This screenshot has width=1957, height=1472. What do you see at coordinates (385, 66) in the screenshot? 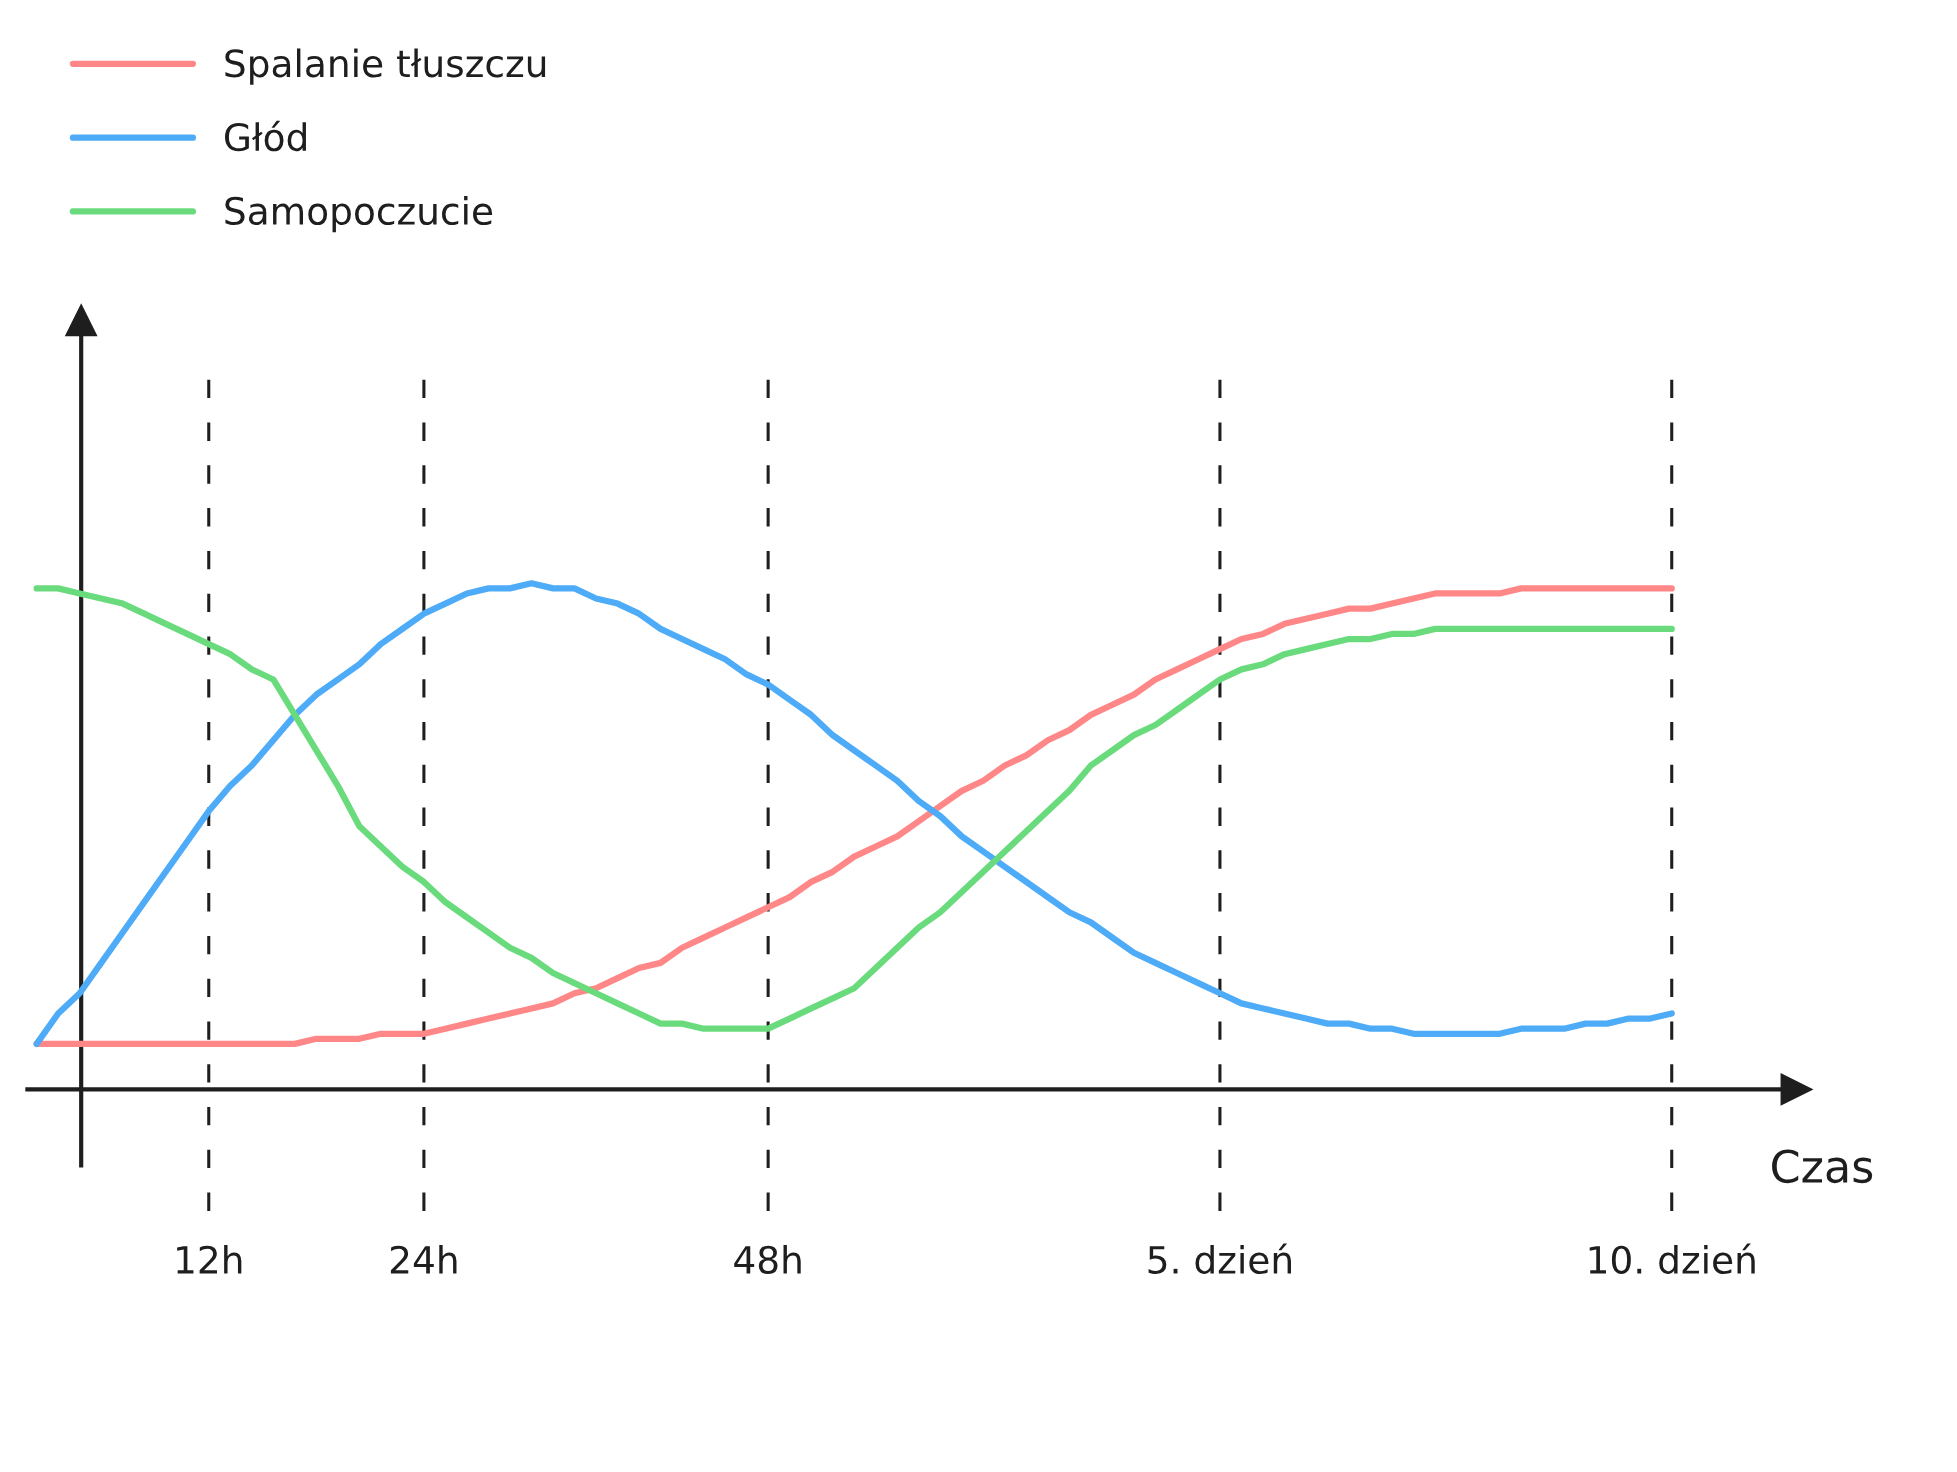
I see `legend-label: Spalanie tłuszczu` at bounding box center [385, 66].